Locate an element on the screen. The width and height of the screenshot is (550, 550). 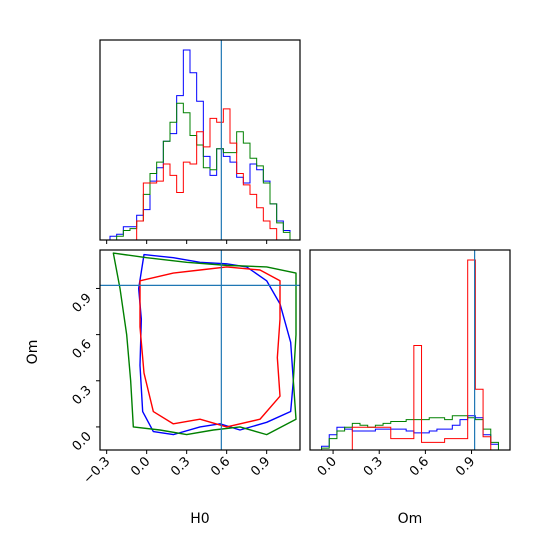
h0-tick-label: 0.3 is located at coordinates (180, 466).